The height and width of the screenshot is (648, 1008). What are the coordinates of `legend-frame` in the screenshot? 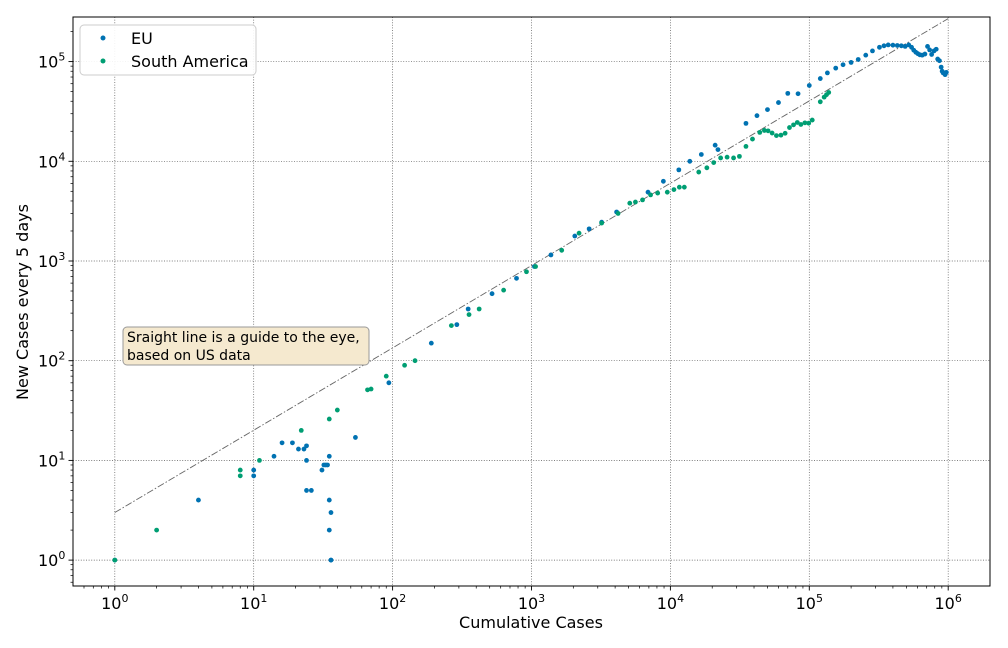 It's located at (168, 50).